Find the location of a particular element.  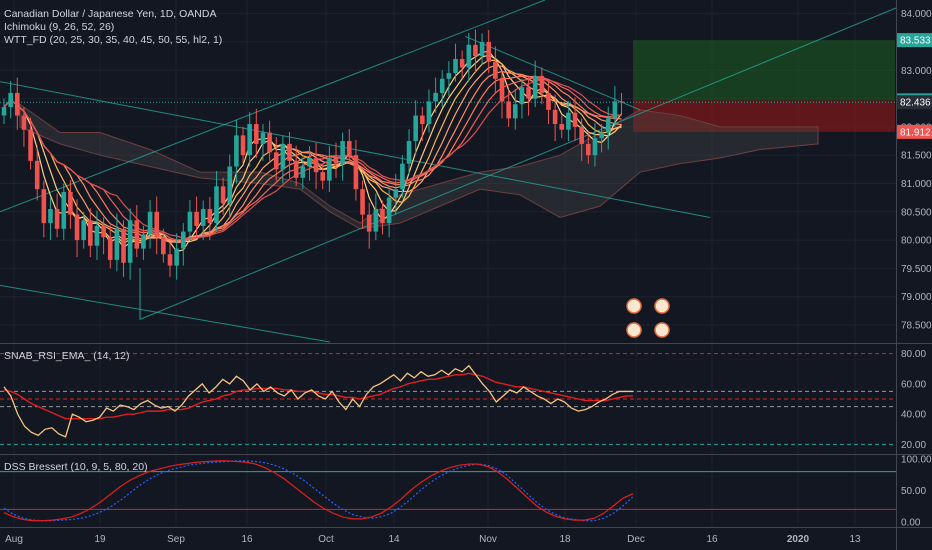

ichimoku-legend: Ichimoku (9, 26, 52, 26) is located at coordinates (59, 27).